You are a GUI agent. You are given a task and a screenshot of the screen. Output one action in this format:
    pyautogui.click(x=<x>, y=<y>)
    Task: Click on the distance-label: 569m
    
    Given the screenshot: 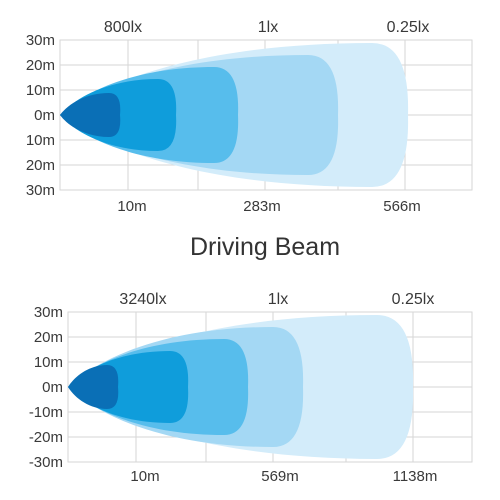 What is the action you would take?
    pyautogui.click(x=280, y=476)
    